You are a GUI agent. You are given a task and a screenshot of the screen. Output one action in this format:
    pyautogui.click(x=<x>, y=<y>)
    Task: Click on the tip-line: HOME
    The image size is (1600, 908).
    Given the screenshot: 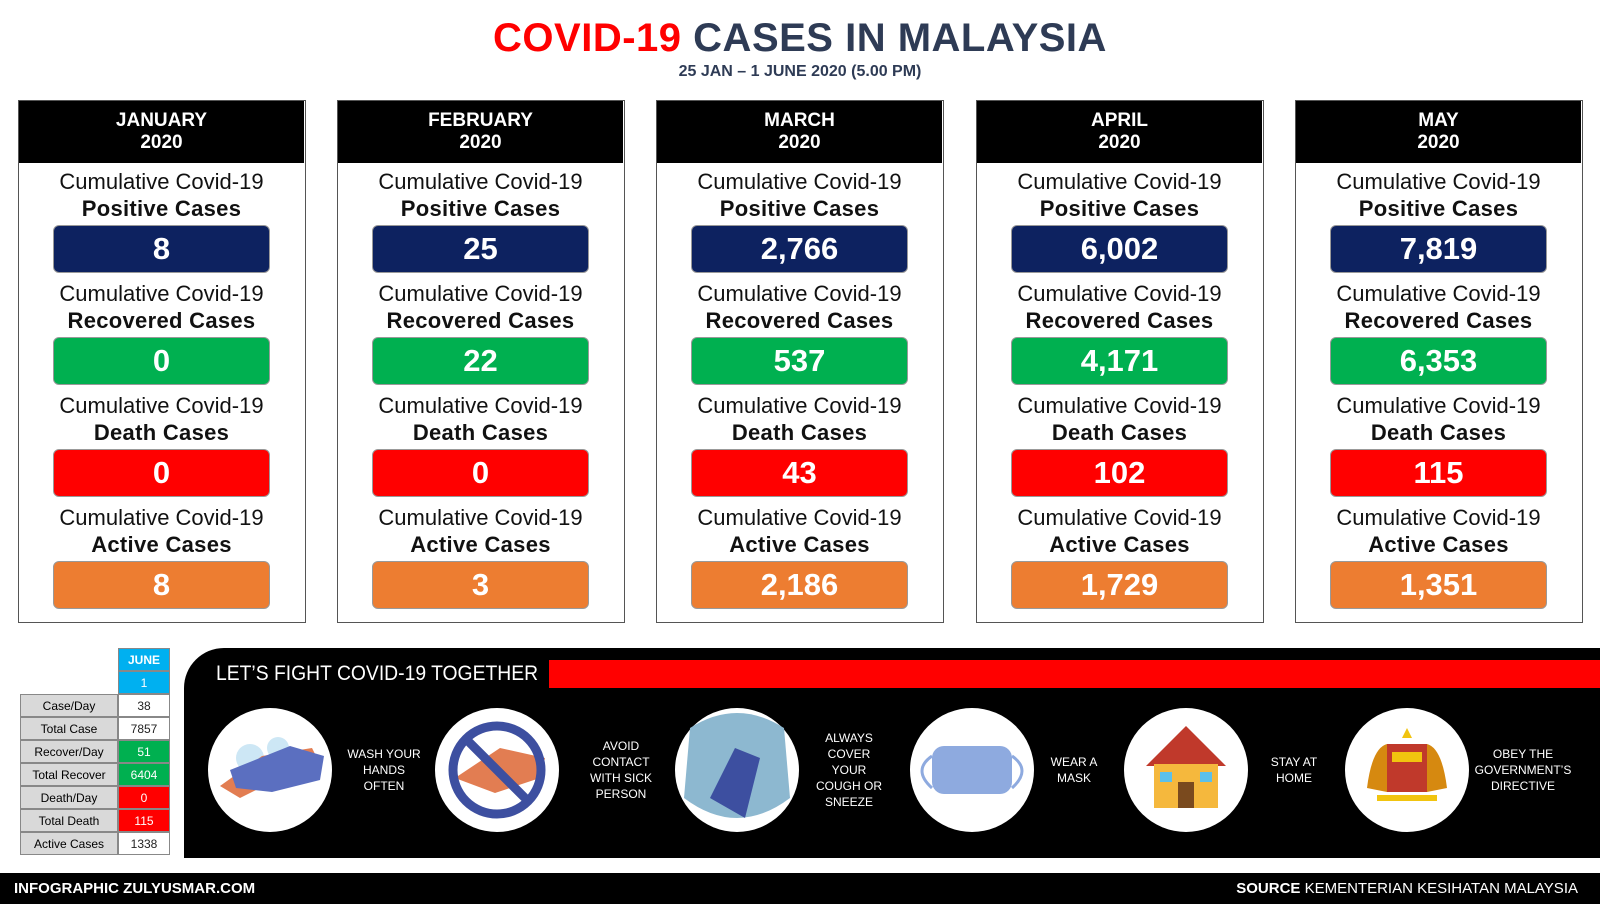 What is the action you would take?
    pyautogui.click(x=1294, y=778)
    